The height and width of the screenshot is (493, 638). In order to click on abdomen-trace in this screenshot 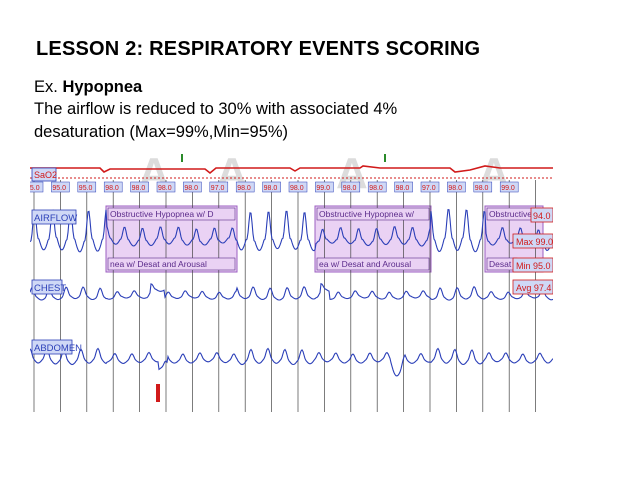, I will do `click(291, 362)`.